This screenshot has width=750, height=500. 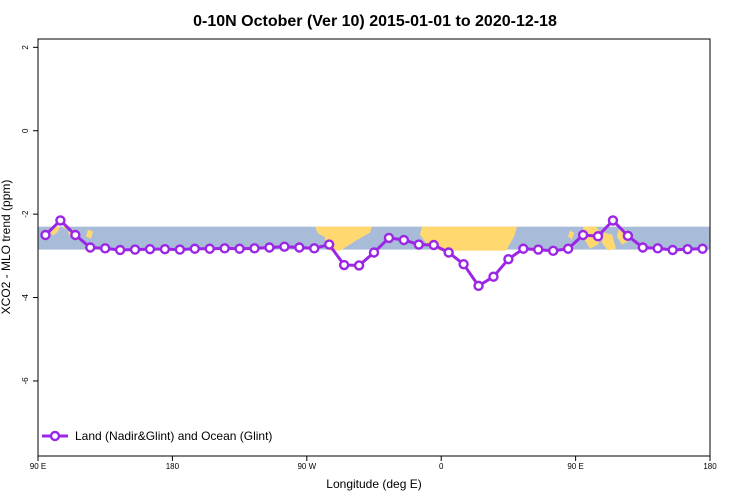 I want to click on land-sri-lanka, so click(x=571, y=235).